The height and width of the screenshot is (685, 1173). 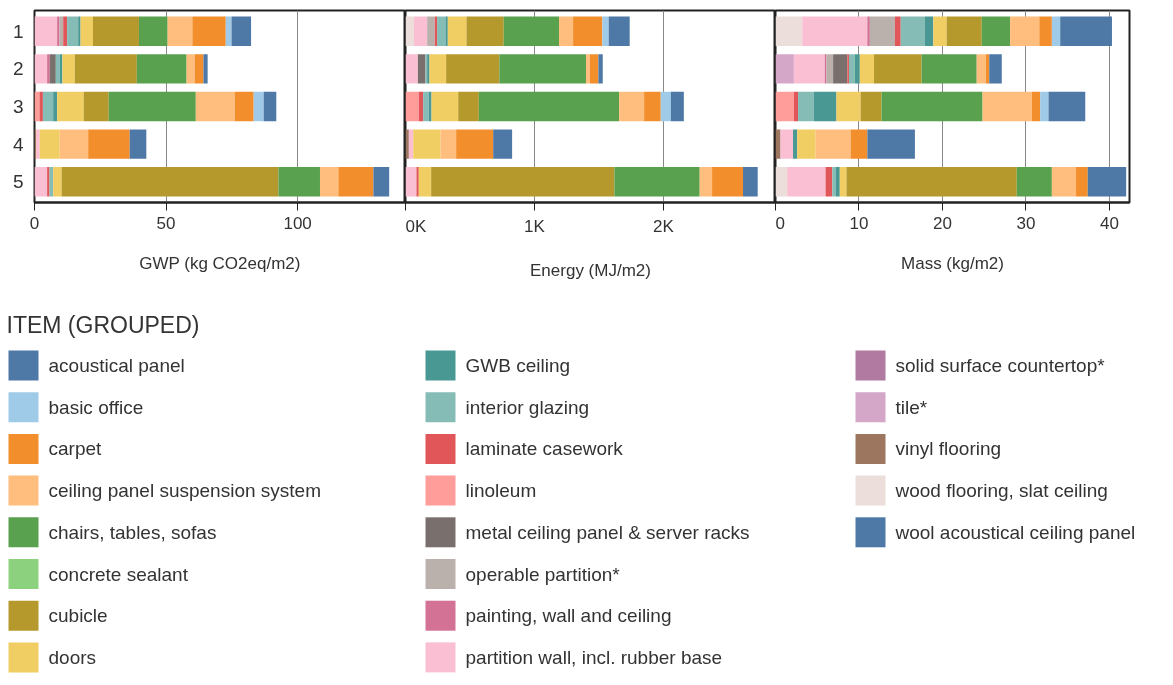 I want to click on legend-title: ITEM (GROUPED), so click(x=103, y=324).